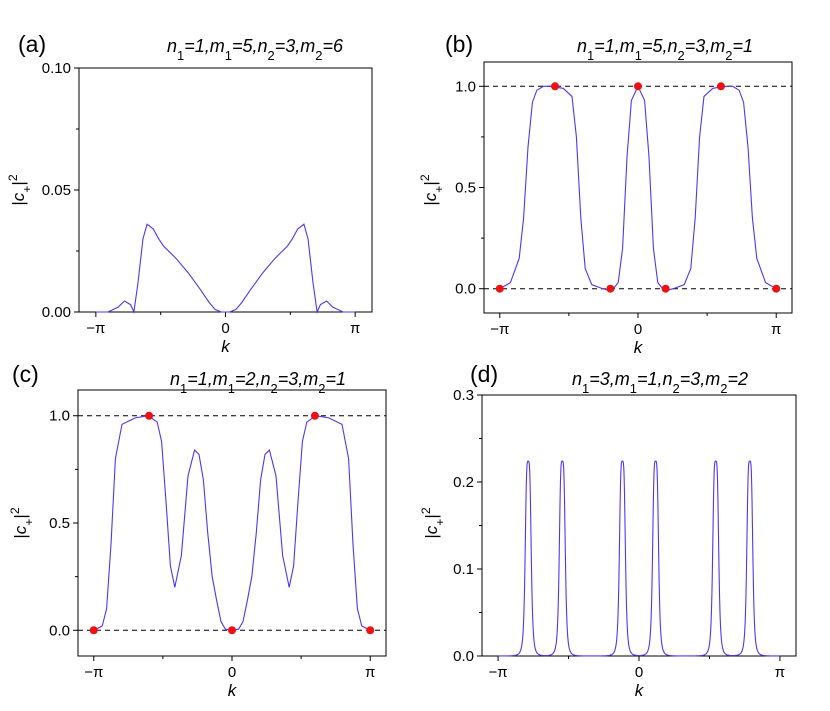  I want to click on panel-label: (b), so click(459, 44).